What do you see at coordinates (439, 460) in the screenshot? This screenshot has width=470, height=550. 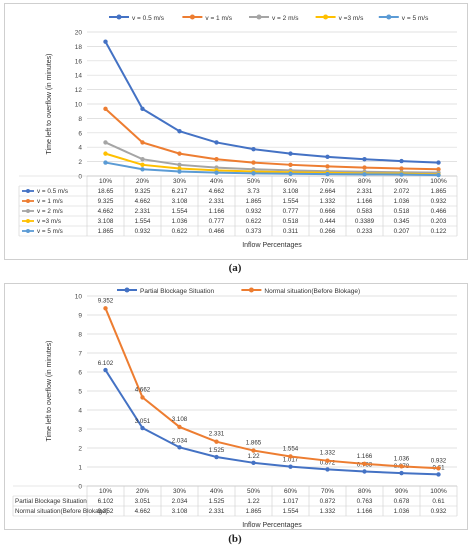 I see `data-label-1-9: 0.932` at bounding box center [439, 460].